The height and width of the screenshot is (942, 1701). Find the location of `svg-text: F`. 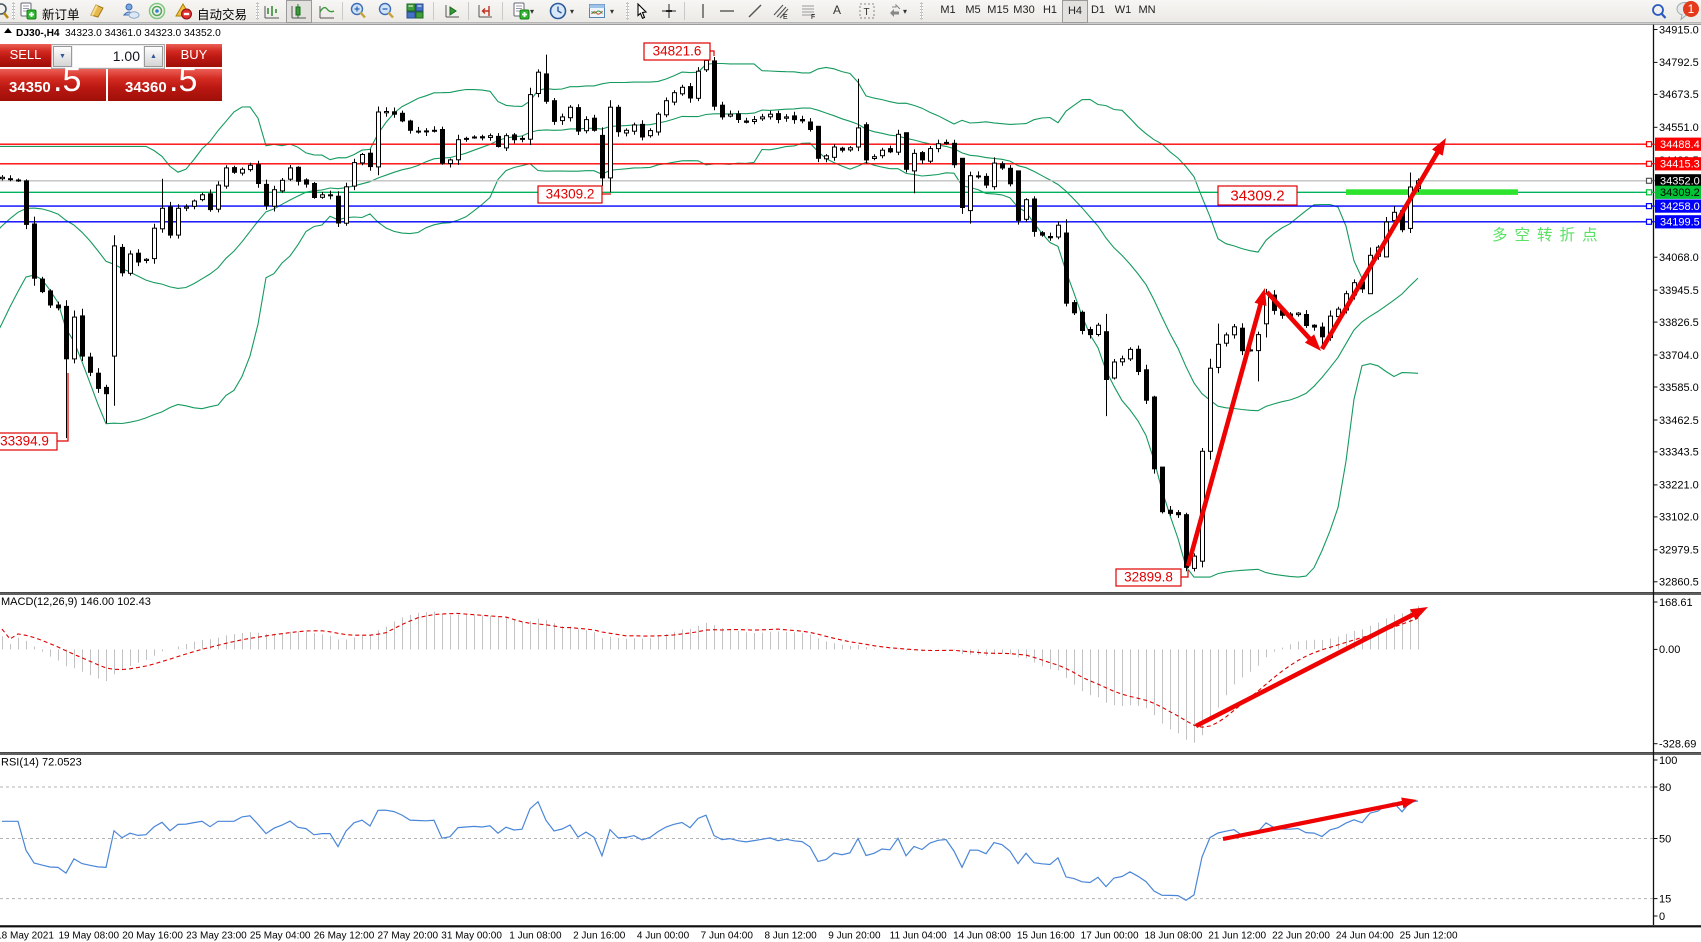

svg-text: F is located at coordinates (813, 17).